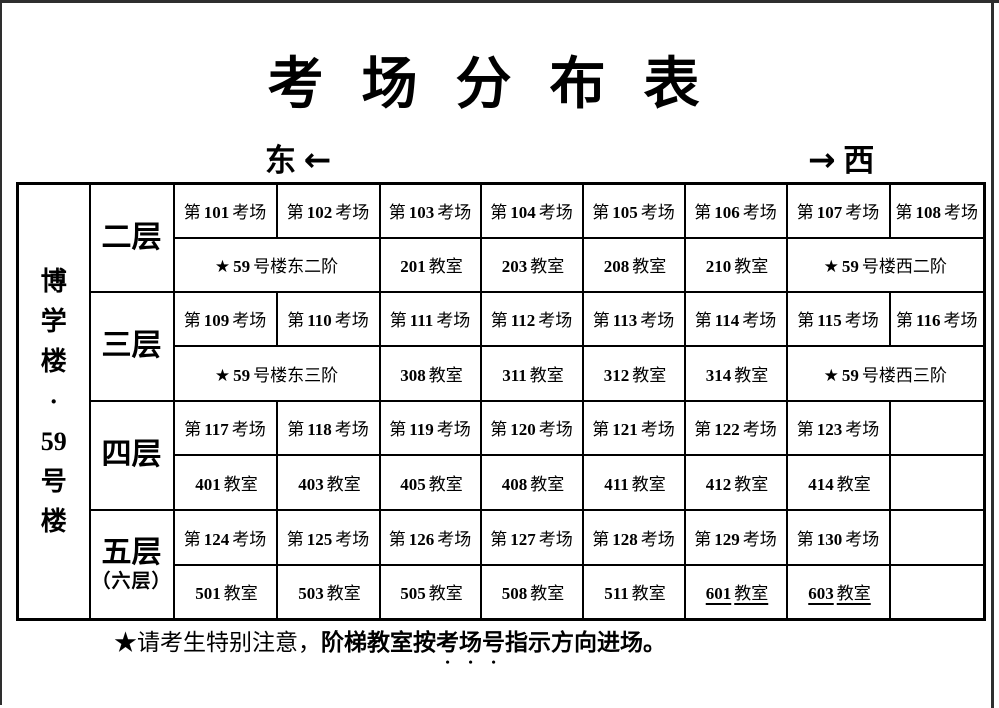 Image resolution: width=999 pixels, height=708 pixels. I want to click on exam-room-cell: 第 119 考场, so click(430, 427).